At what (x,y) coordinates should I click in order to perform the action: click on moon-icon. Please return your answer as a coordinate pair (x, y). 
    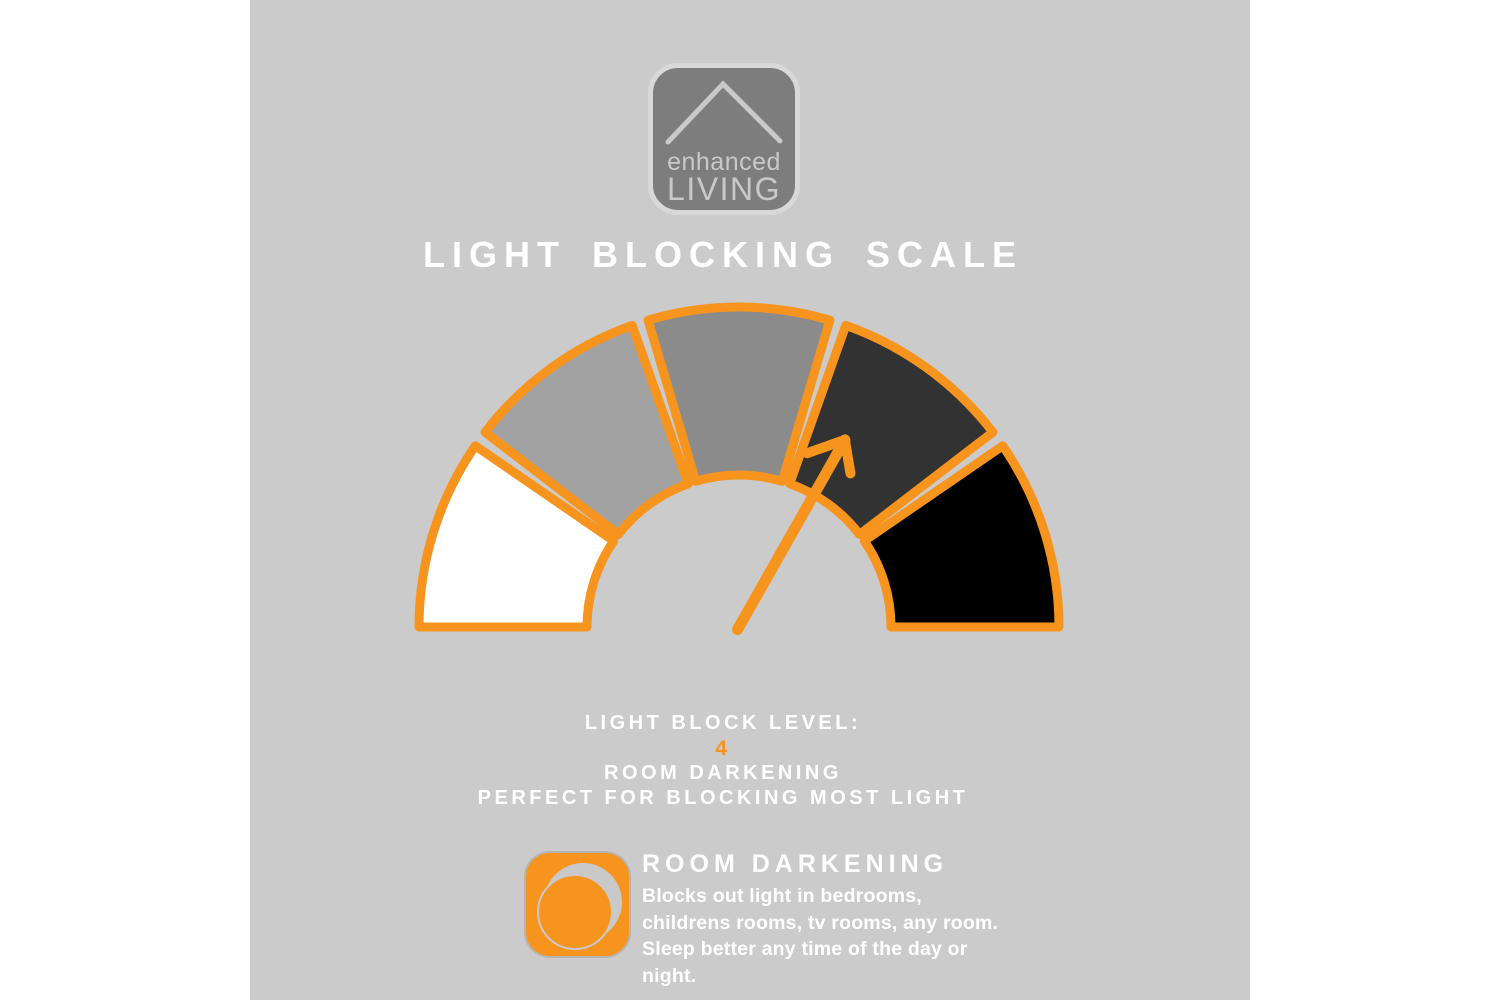
    Looking at the image, I should click on (579, 906).